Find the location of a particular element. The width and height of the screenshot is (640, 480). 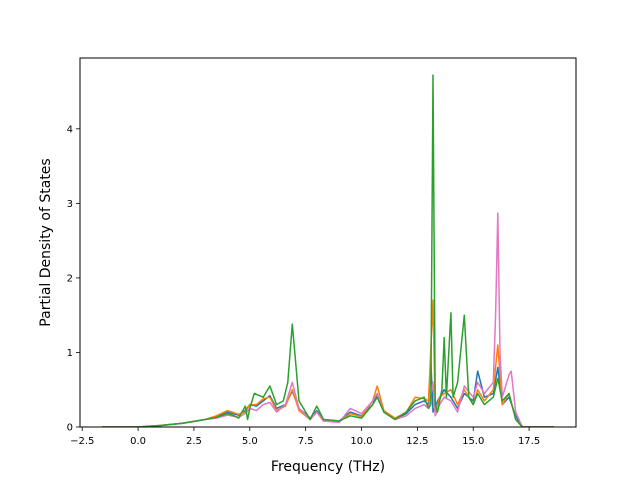

y-tick-label: 4 is located at coordinates (70, 129).